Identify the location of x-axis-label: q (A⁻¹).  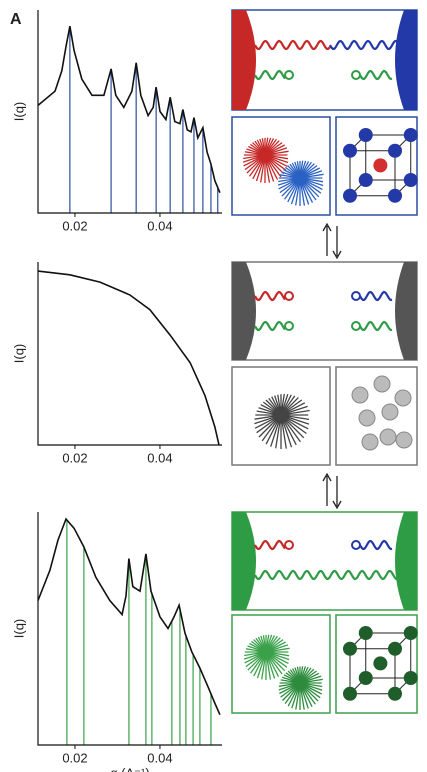
(129, 768).